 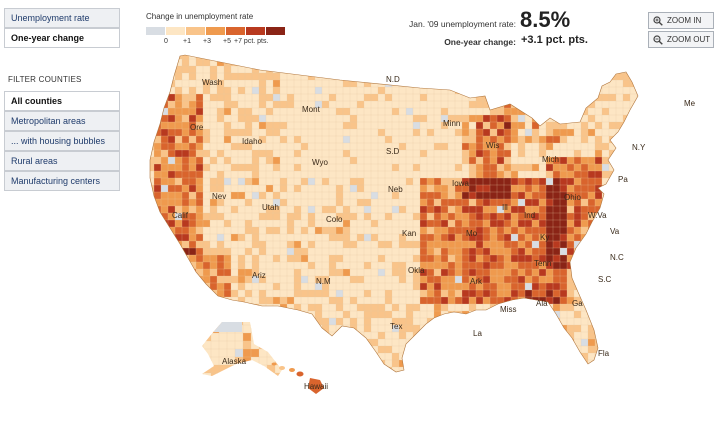 What do you see at coordinates (227, 41) in the screenshot?
I see `legend-tick-5: +5` at bounding box center [227, 41].